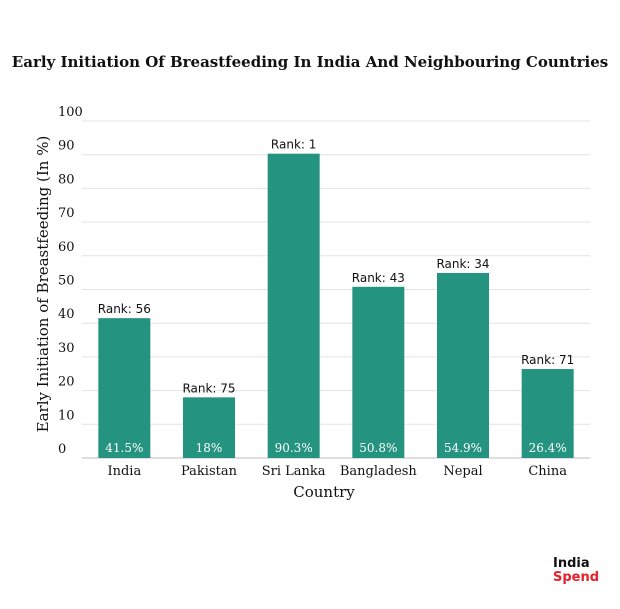 The width and height of the screenshot is (620, 609). Describe the element at coordinates (379, 471) in the screenshot. I see `x-category-label: Bangladesh` at that location.